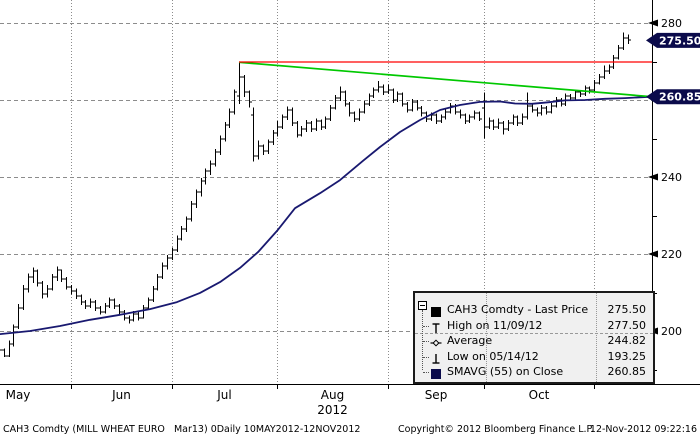  I want to click on black-square-icon, so click(436, 312).